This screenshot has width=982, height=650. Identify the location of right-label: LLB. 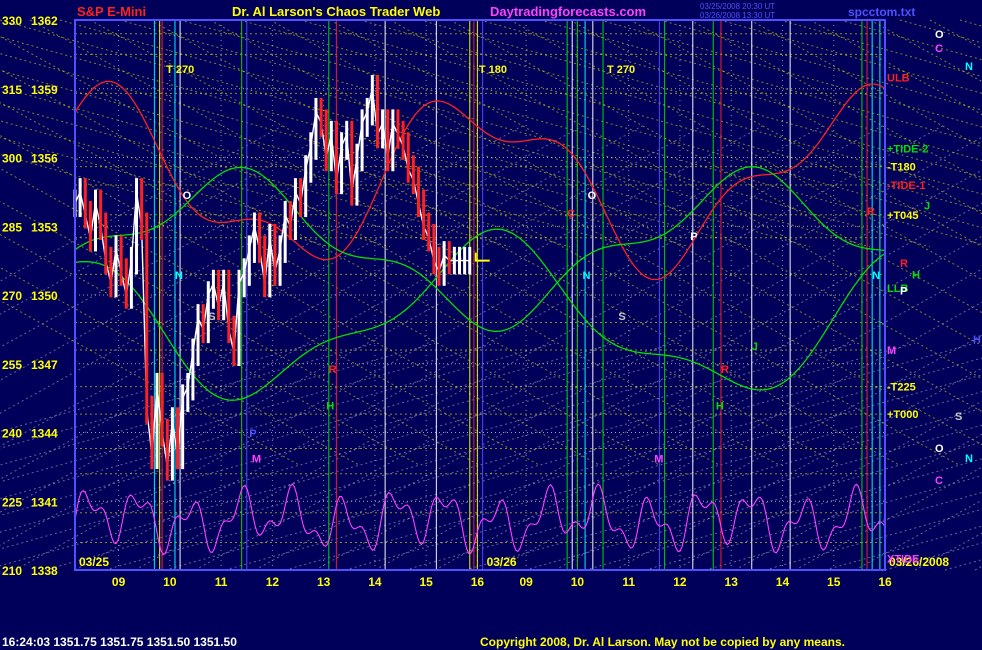
(897, 289).